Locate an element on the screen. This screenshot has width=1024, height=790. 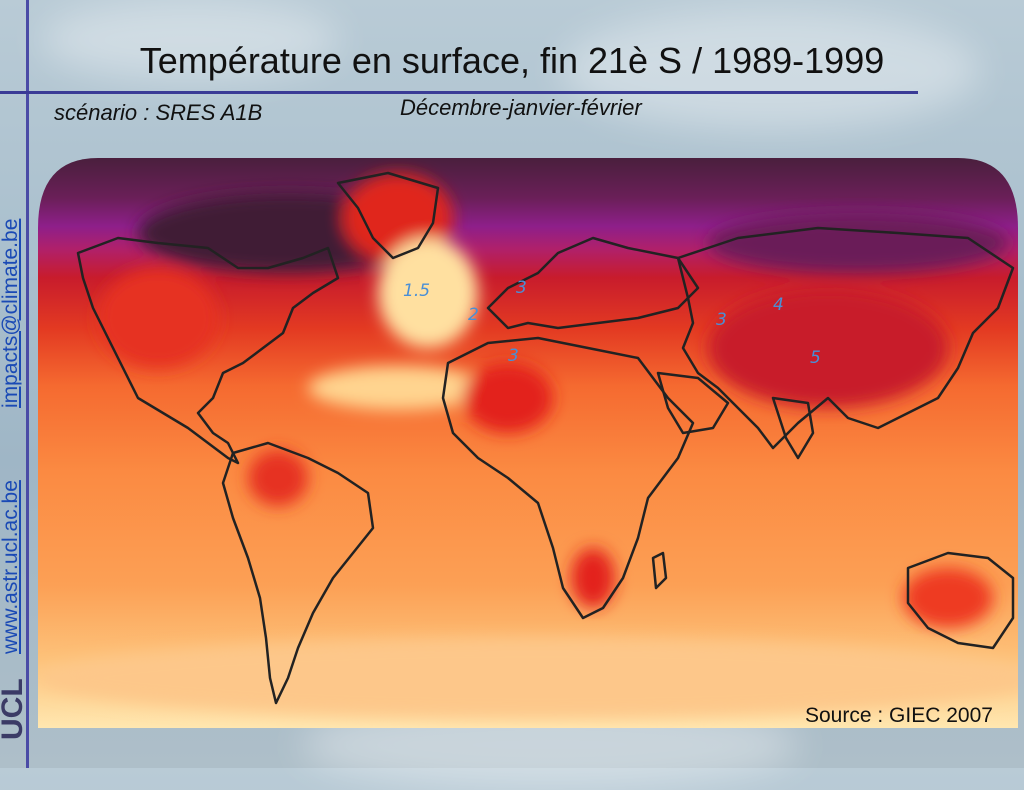
siberia-purple is located at coordinates (858, 243).